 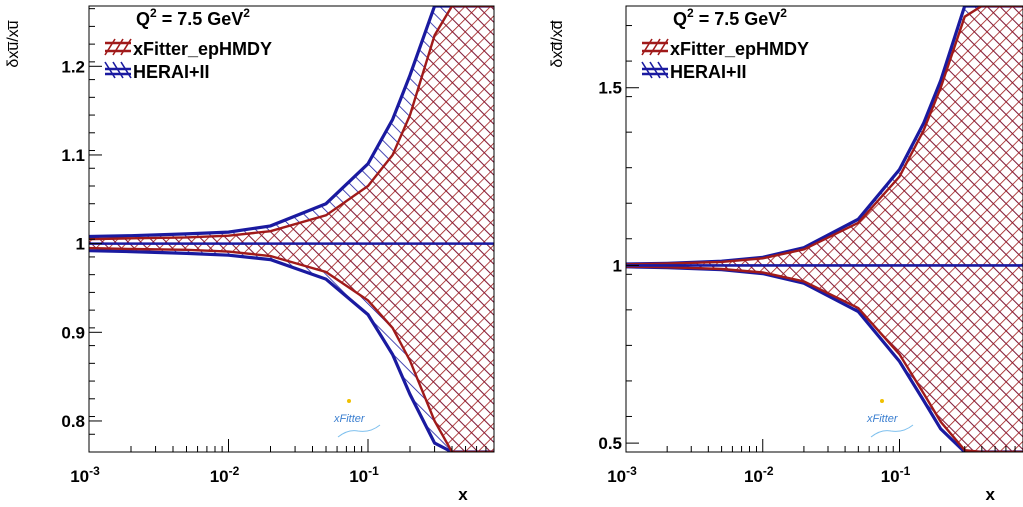 What do you see at coordinates (610, 443) in the screenshot?
I see `y-tick-label: 0.5` at bounding box center [610, 443].